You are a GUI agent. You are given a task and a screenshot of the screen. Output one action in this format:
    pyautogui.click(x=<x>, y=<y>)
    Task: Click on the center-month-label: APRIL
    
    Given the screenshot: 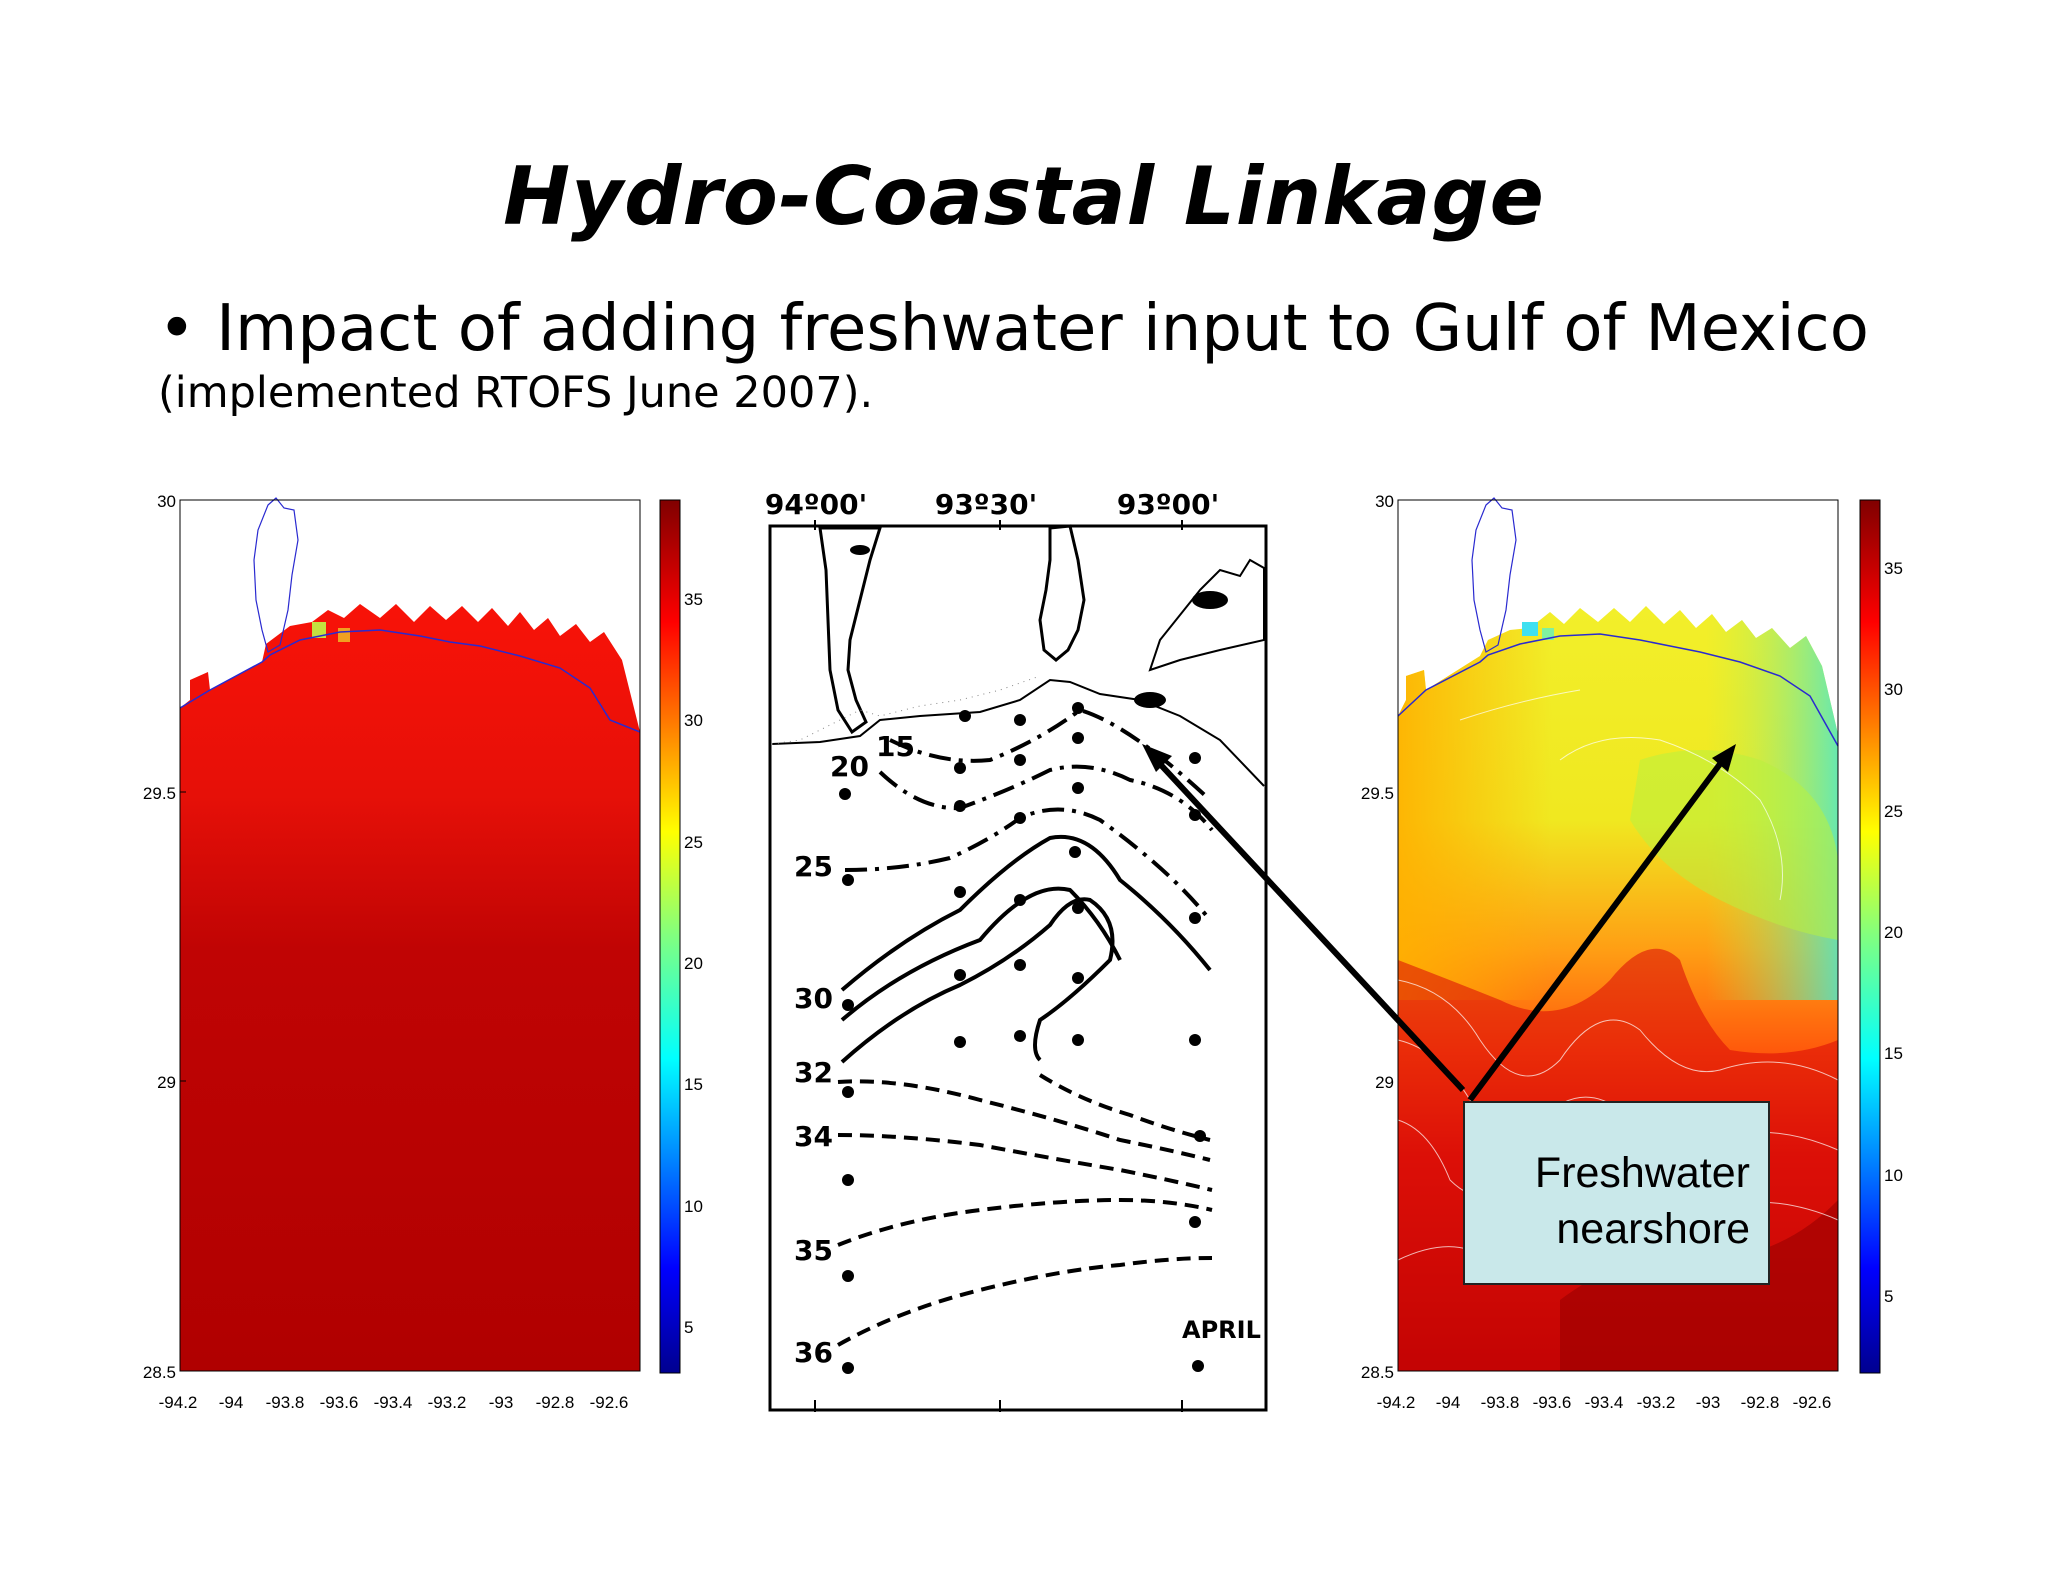 What is the action you would take?
    pyautogui.click(x=1221, y=1330)
    